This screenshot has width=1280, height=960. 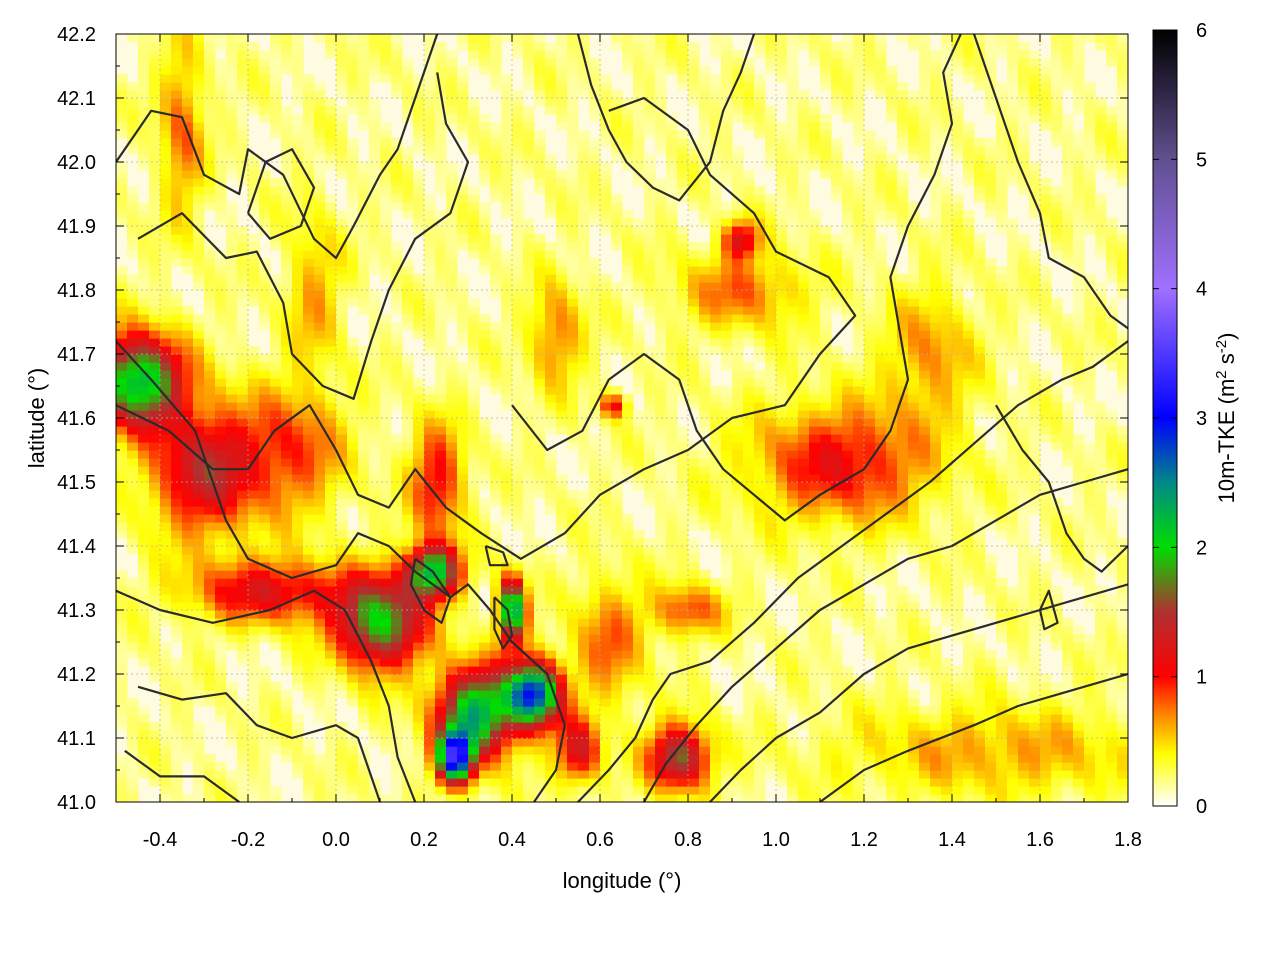 I want to click on y-tick-label: 41.9, so click(x=76, y=227).